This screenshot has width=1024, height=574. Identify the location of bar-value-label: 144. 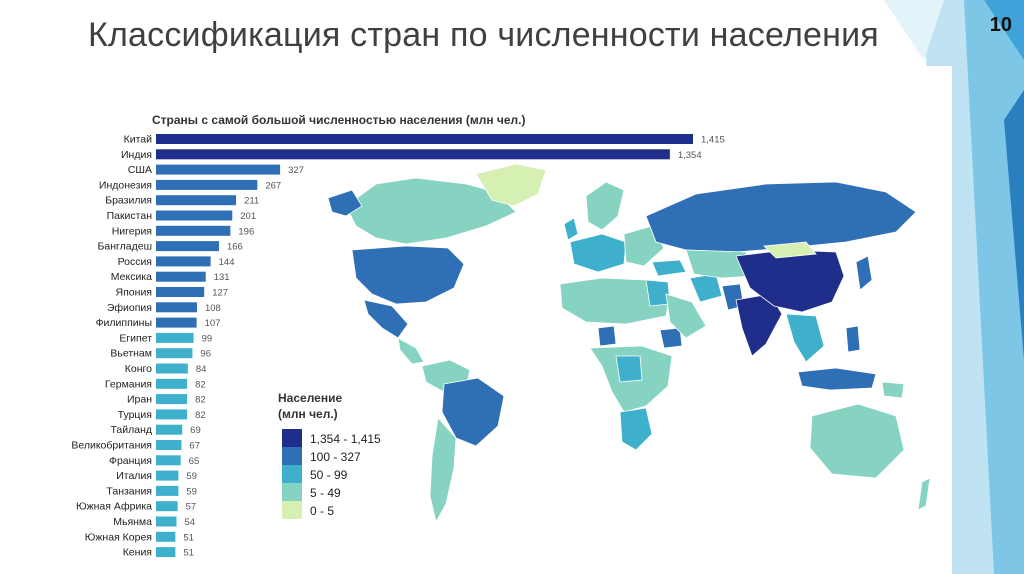
(227, 262).